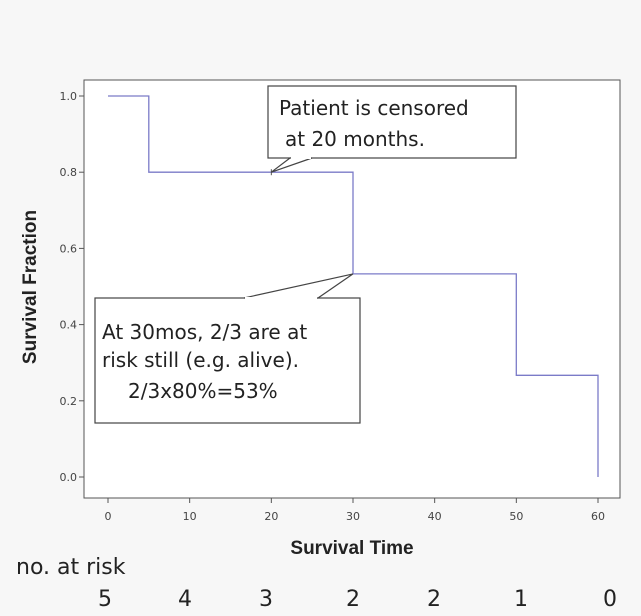 This screenshot has height=616, width=641. Describe the element at coordinates (351, 548) in the screenshot. I see `x-axis-title: Survival Time` at that location.